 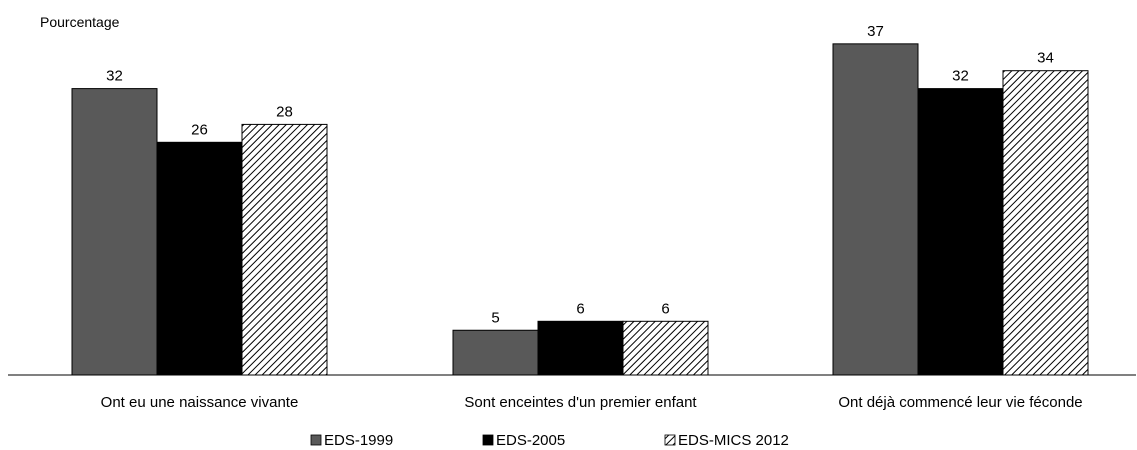 I want to click on legend: EDS-1999 EDS-2005 EDS-MICS 2012, so click(x=549, y=440).